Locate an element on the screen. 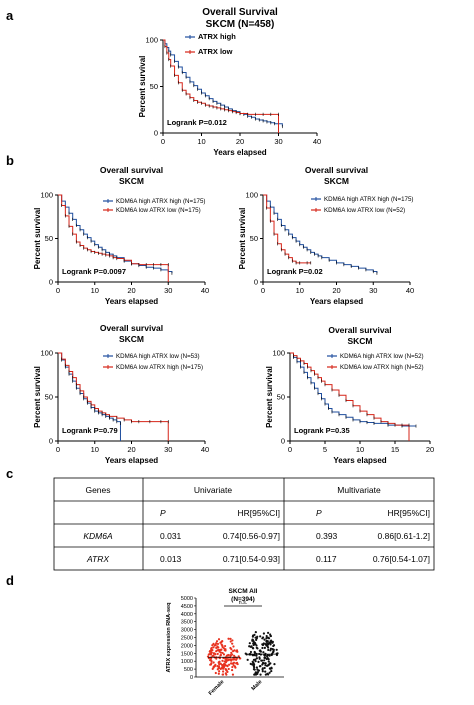 The image size is (474, 705). legend-entry: ATRX low is located at coordinates (215, 51).